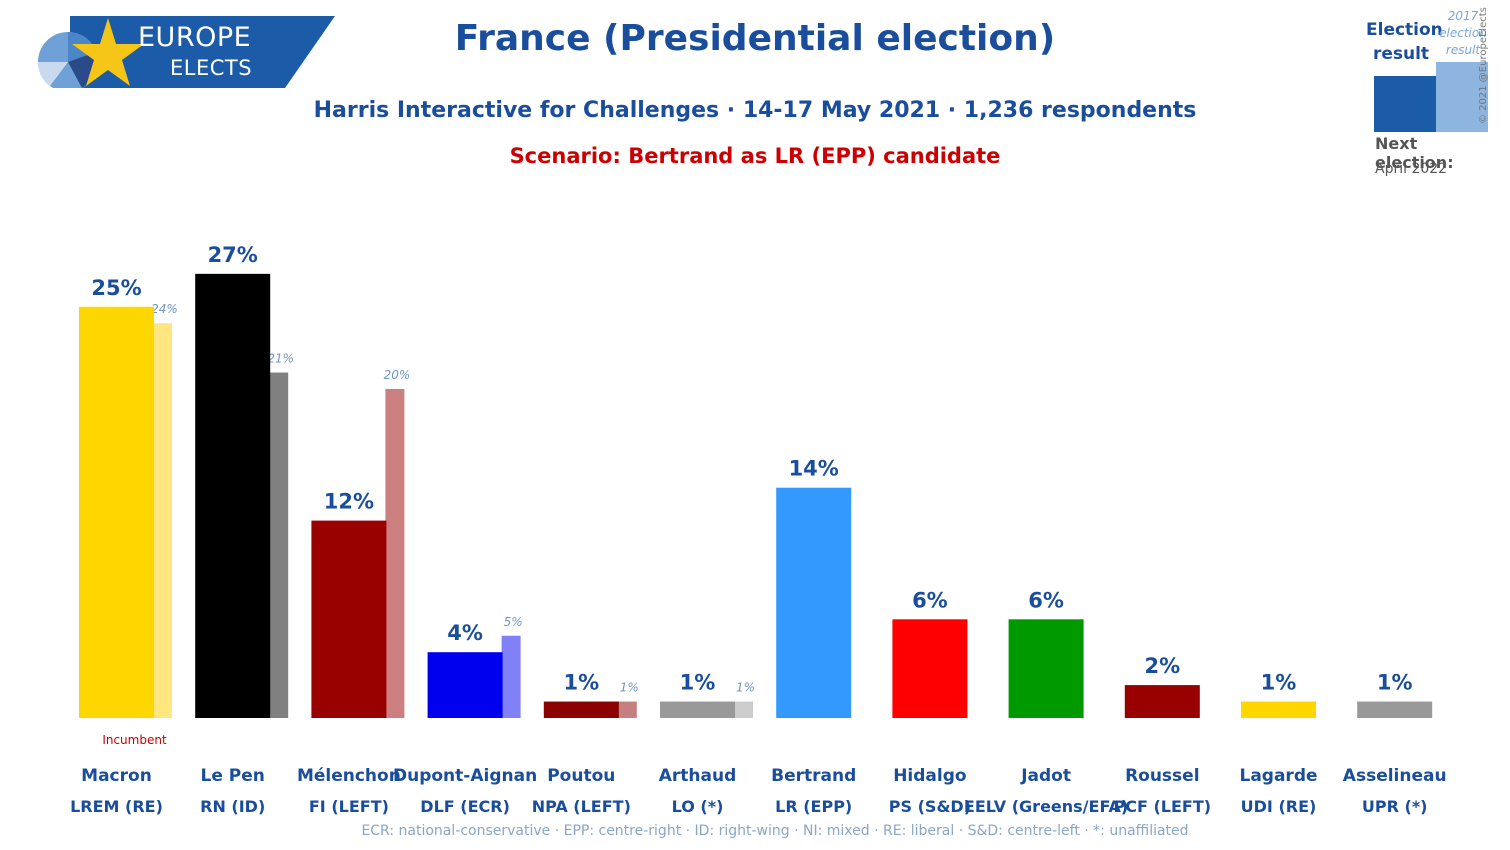 The image size is (1510, 850). I want to click on candidate-name: Roussel, so click(1162, 776).